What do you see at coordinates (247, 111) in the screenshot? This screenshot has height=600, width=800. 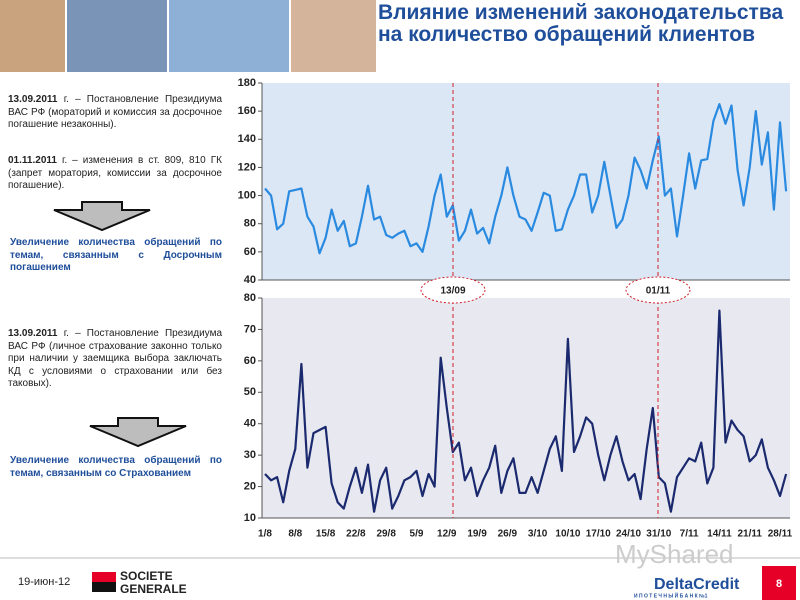 I see `y-tick-label: 160` at bounding box center [247, 111].